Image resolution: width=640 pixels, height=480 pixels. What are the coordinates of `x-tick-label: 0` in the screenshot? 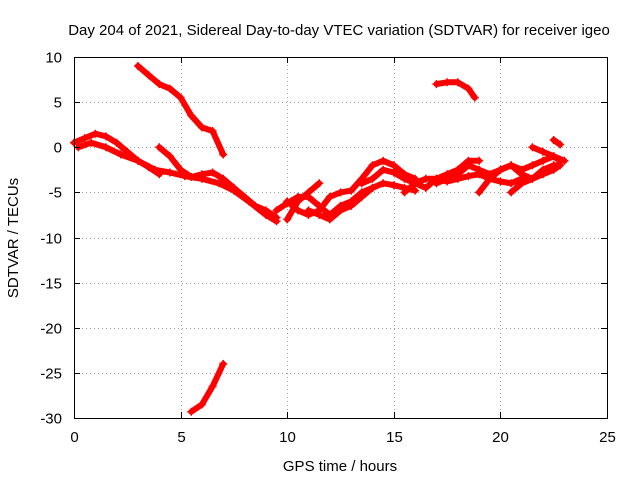 It's located at (74, 437).